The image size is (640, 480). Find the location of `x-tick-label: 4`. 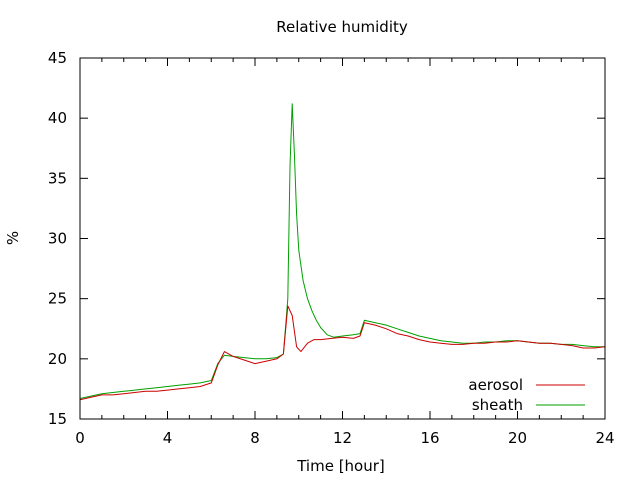

x-tick-label: 4 is located at coordinates (168, 438).